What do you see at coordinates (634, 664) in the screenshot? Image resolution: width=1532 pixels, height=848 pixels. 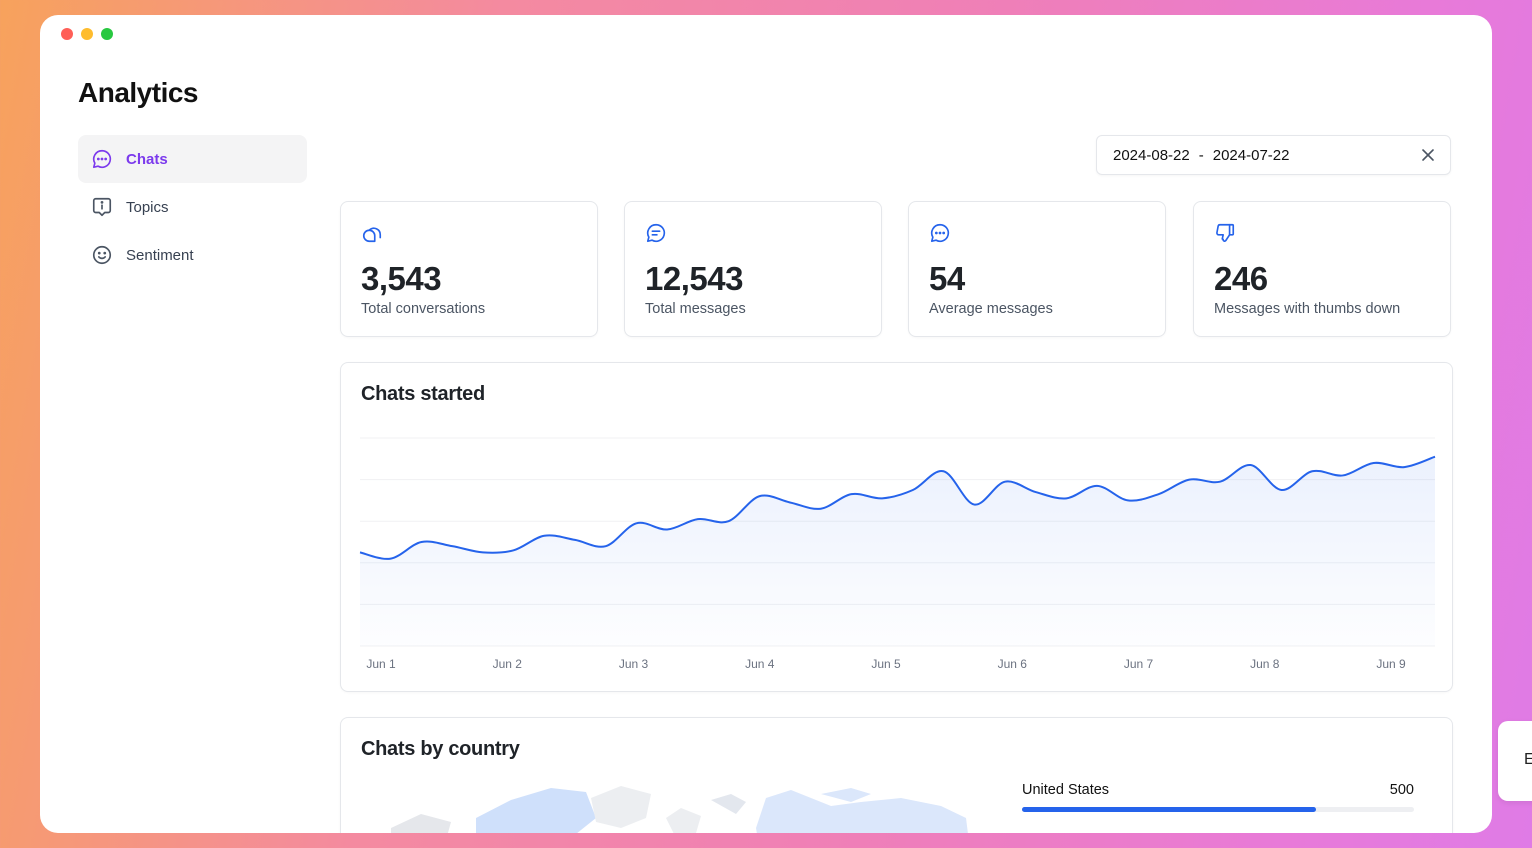 I see `x-tick-label: Jun 3` at bounding box center [634, 664].